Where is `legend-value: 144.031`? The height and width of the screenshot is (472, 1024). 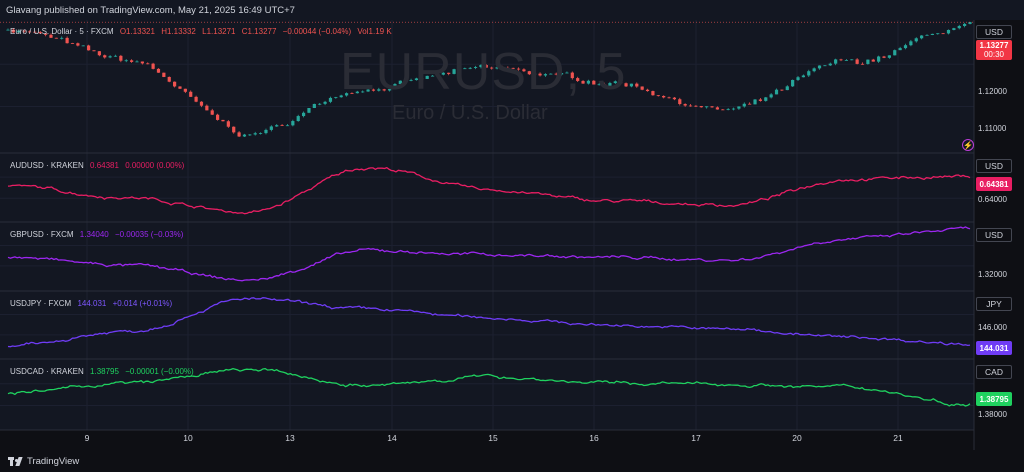 legend-value: 144.031 is located at coordinates (92, 303).